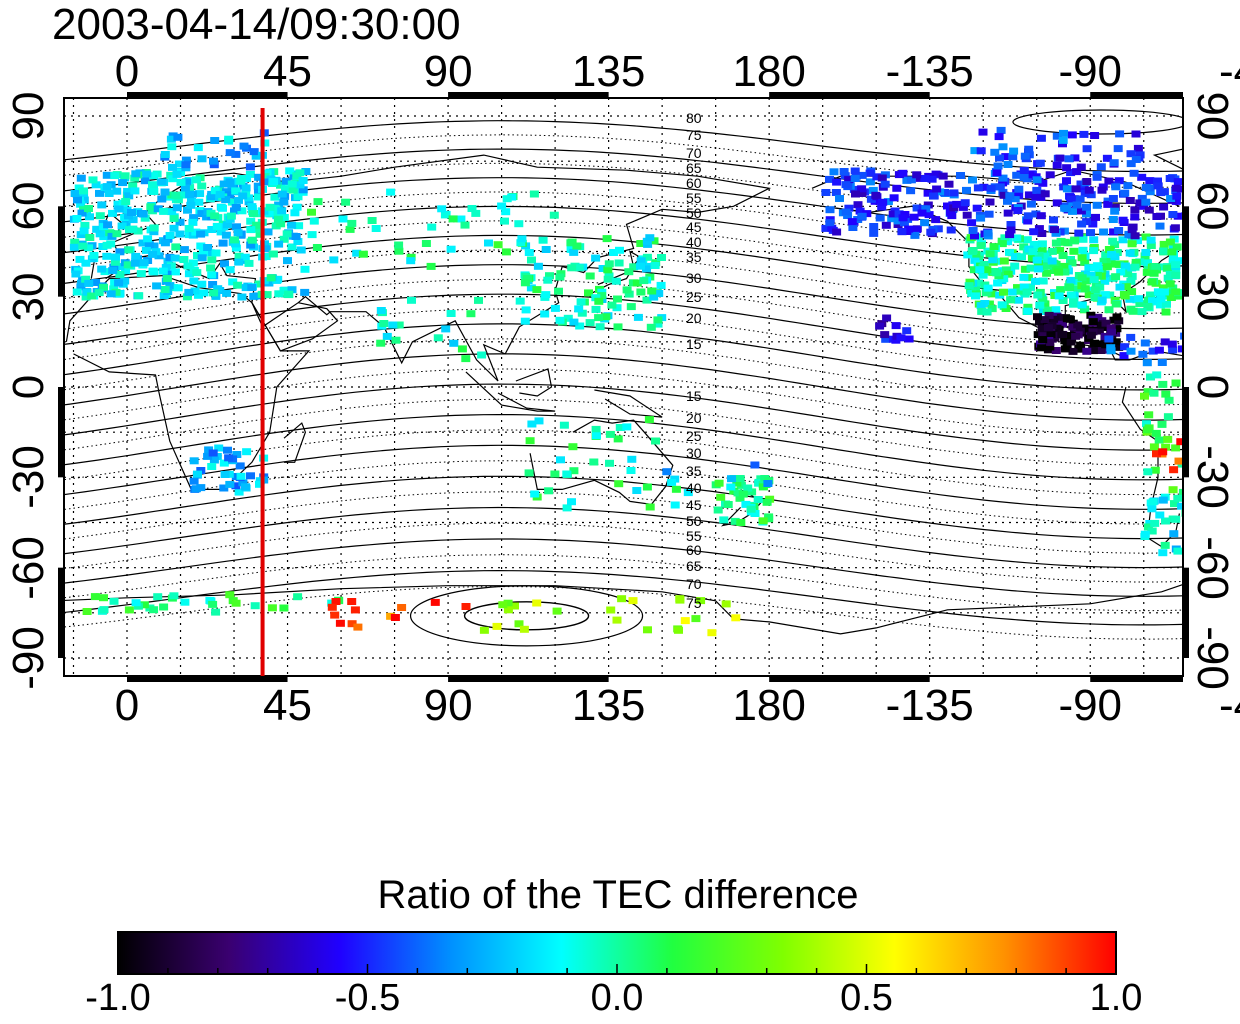  I want to click on top-longitude-tick: 90, so click(448, 71).